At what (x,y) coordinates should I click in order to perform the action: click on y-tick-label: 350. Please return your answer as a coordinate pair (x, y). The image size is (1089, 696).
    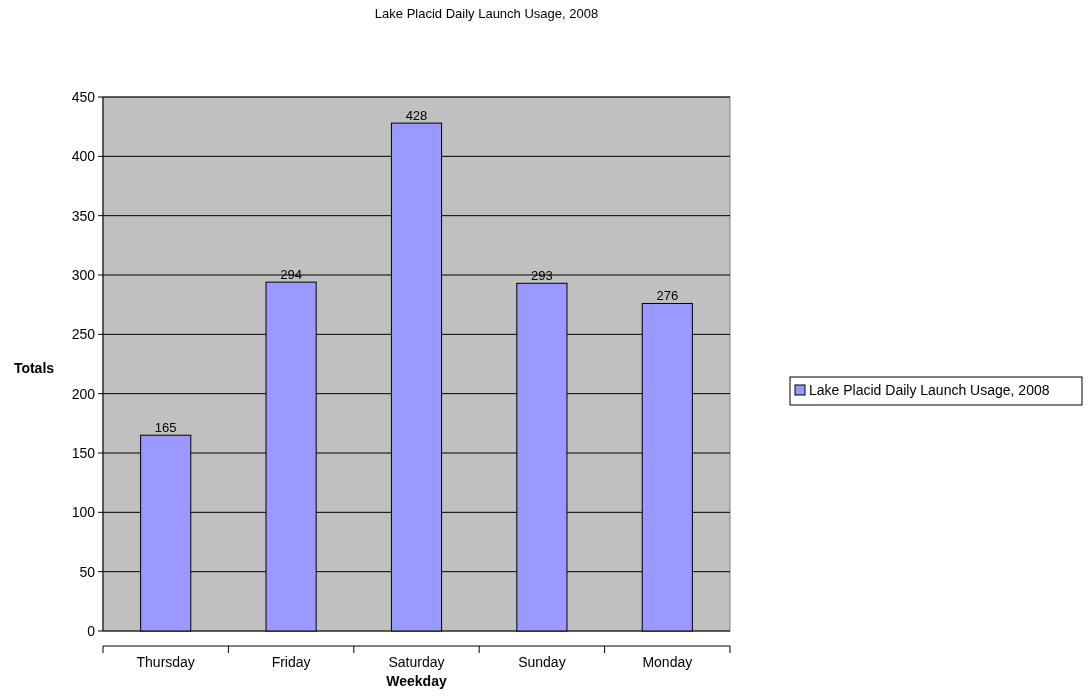
    Looking at the image, I should click on (83, 215).